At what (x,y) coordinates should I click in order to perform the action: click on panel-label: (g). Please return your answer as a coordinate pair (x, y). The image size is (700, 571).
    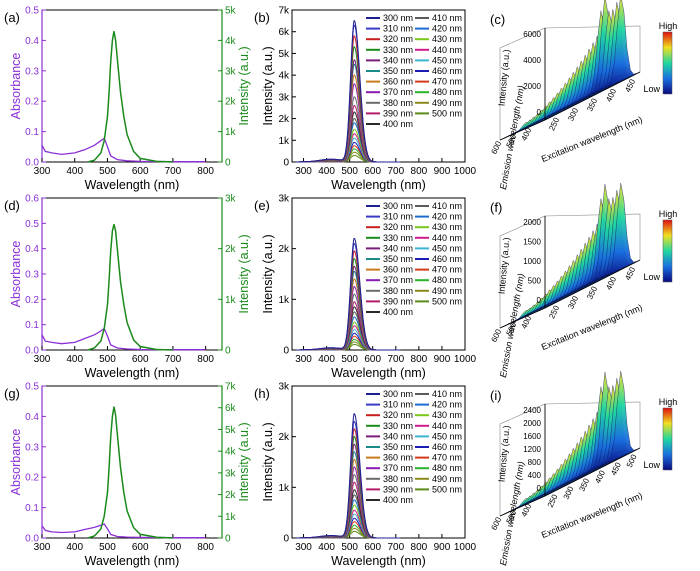
    Looking at the image, I should click on (12, 393).